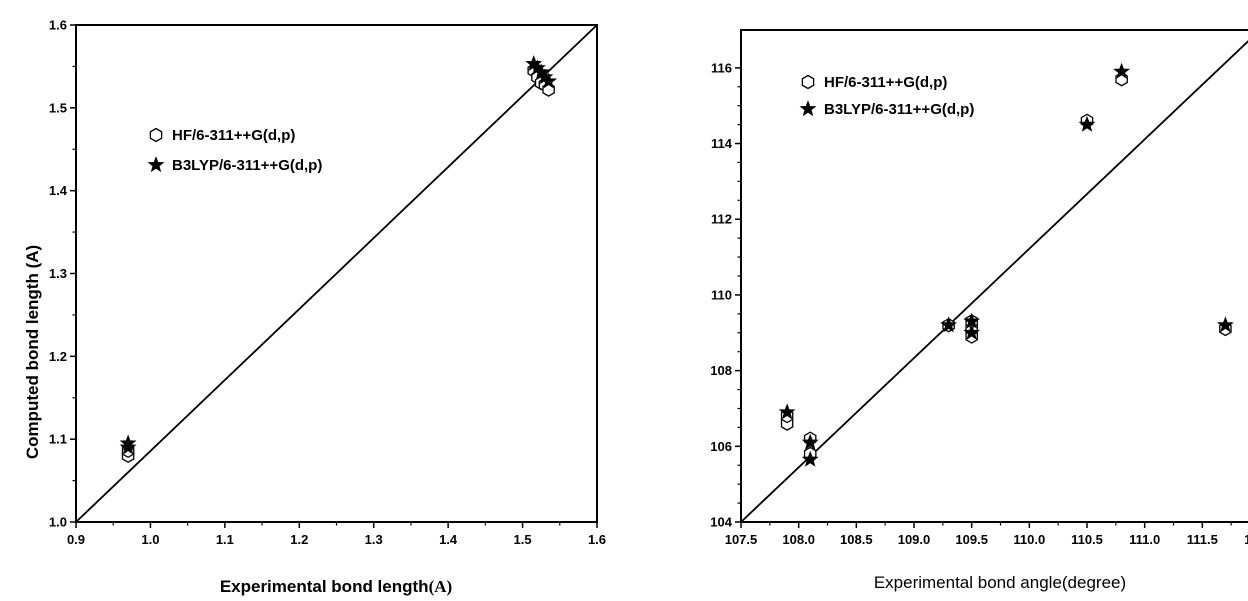 The height and width of the screenshot is (601, 1248). What do you see at coordinates (58, 107) in the screenshot?
I see `y-tick-label: 1.5` at bounding box center [58, 107].